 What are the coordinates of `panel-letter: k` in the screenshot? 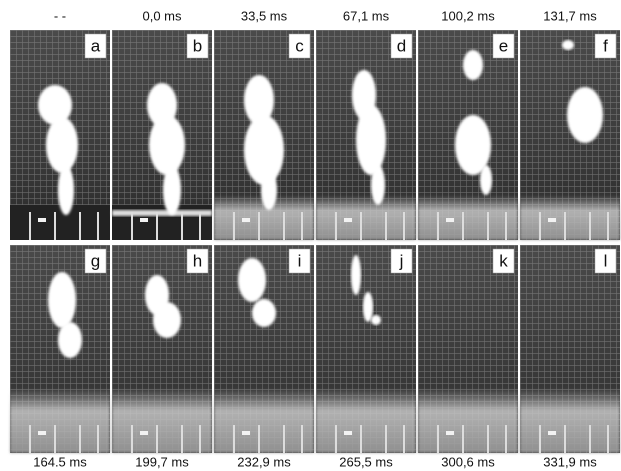 It's located at (503, 260).